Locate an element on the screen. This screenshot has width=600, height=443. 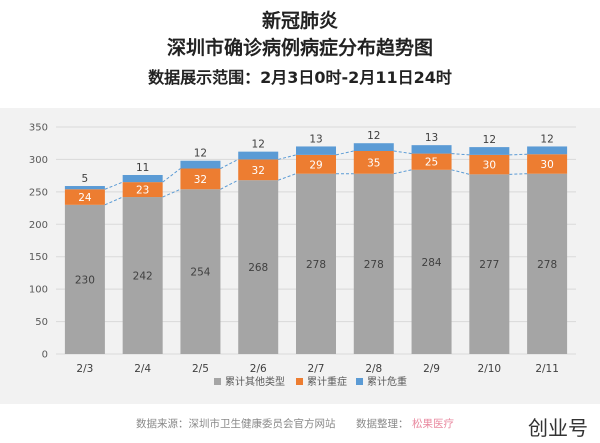
x-tick-label: 2/7 is located at coordinates (316, 369).